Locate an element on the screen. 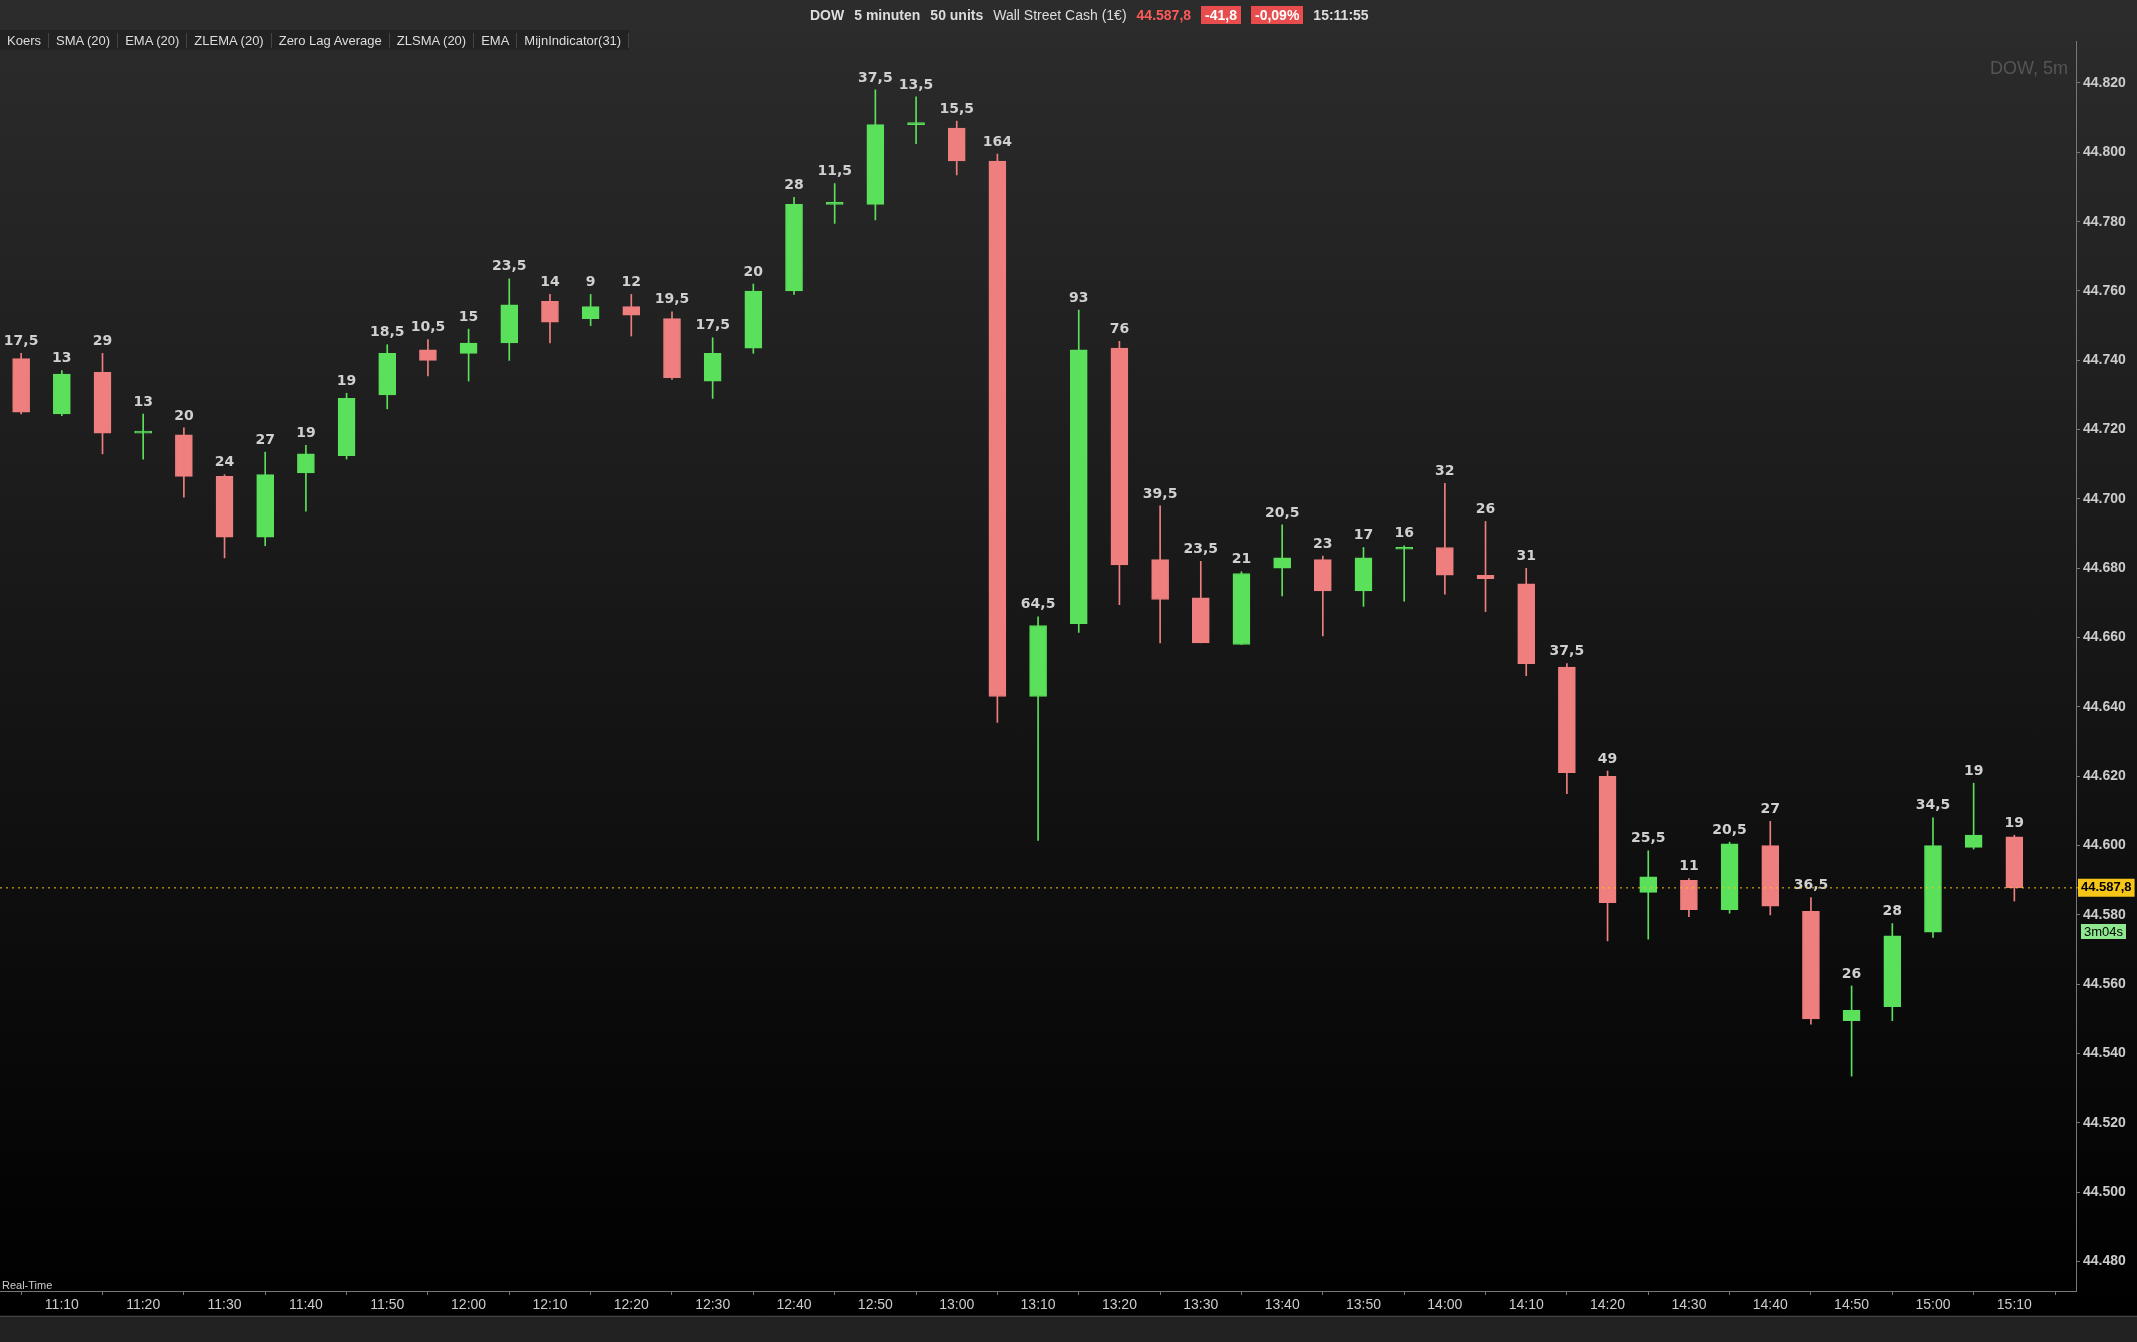  x-tick-label: 12:00 is located at coordinates (469, 1304).